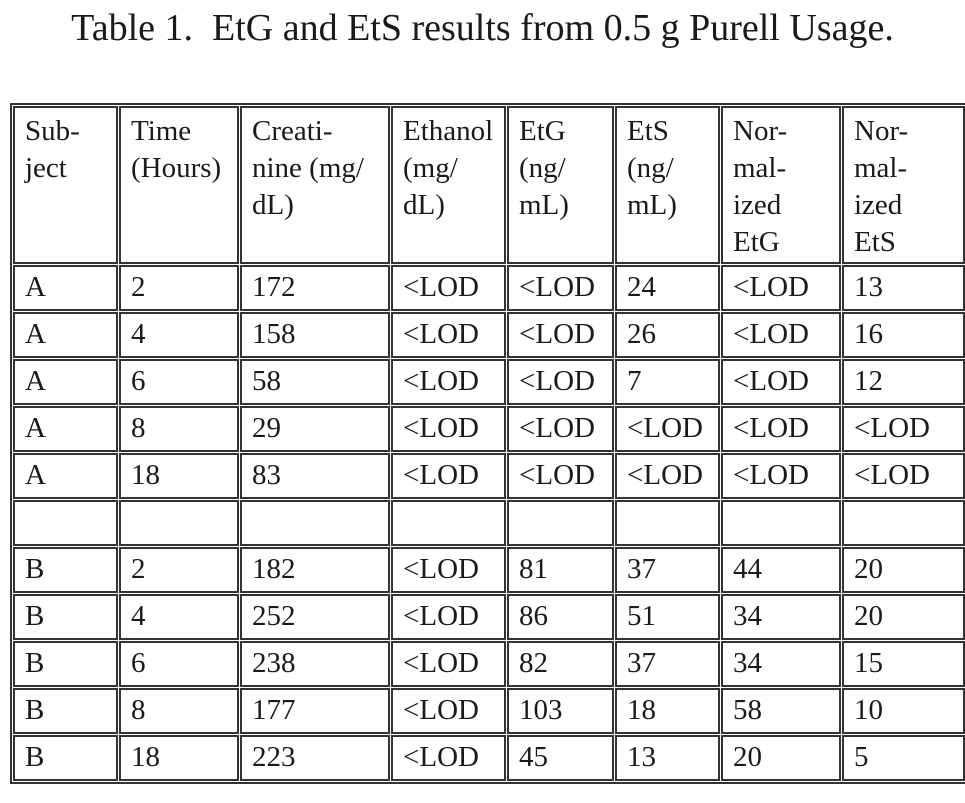 Image resolution: width=965 pixels, height=803 pixels. I want to click on table-cell: 15, so click(903, 664).